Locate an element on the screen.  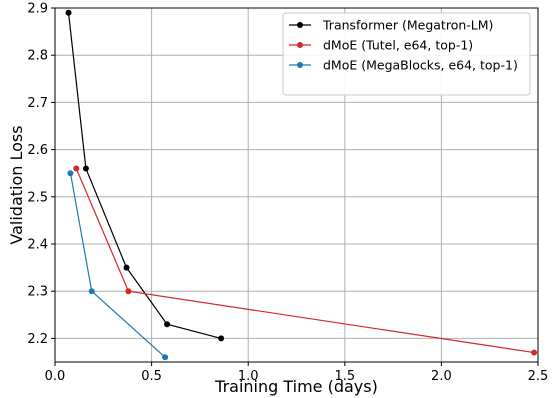
y-axis-label: Validation Loss is located at coordinates (16, 184).